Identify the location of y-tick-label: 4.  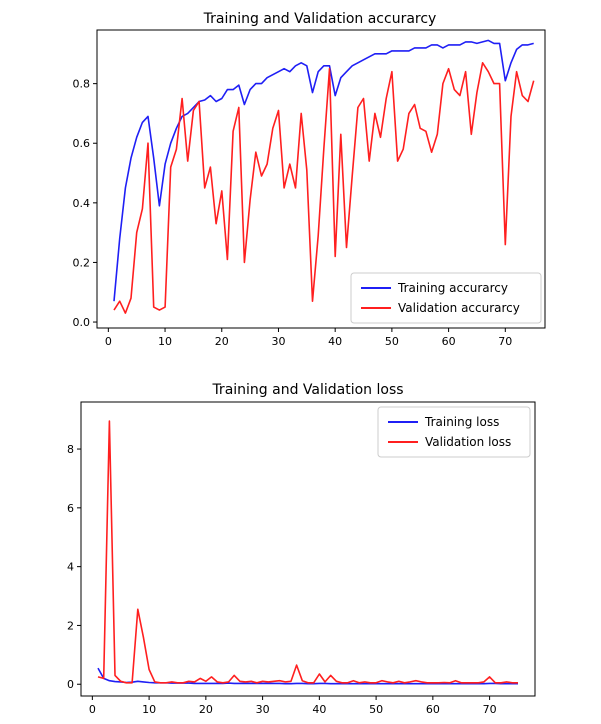
(70, 567).